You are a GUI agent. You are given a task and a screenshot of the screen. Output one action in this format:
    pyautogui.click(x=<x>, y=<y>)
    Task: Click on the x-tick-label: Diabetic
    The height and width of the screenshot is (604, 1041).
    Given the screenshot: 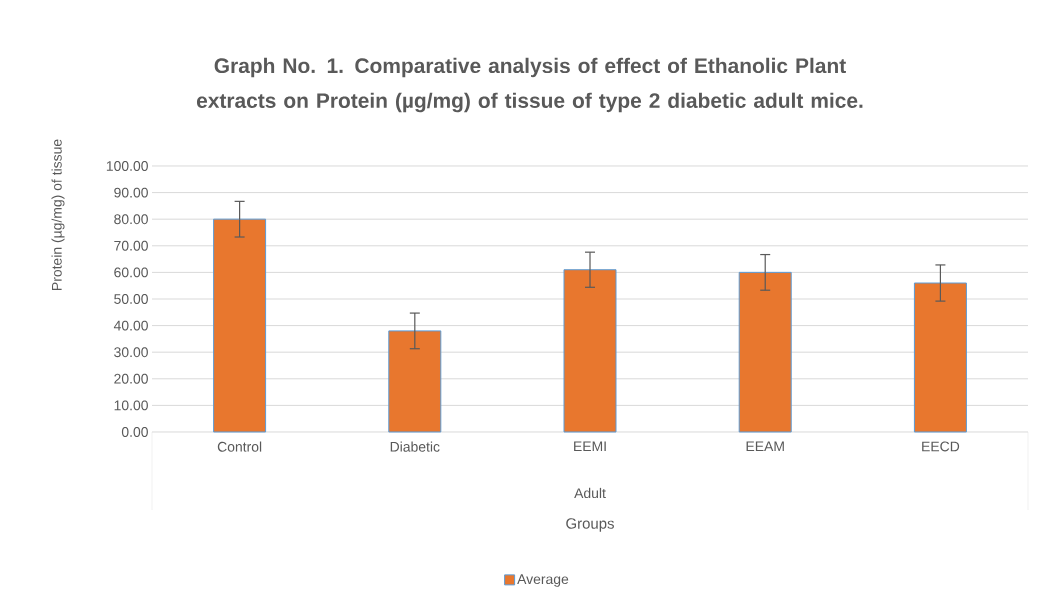 What is the action you would take?
    pyautogui.click(x=415, y=446)
    